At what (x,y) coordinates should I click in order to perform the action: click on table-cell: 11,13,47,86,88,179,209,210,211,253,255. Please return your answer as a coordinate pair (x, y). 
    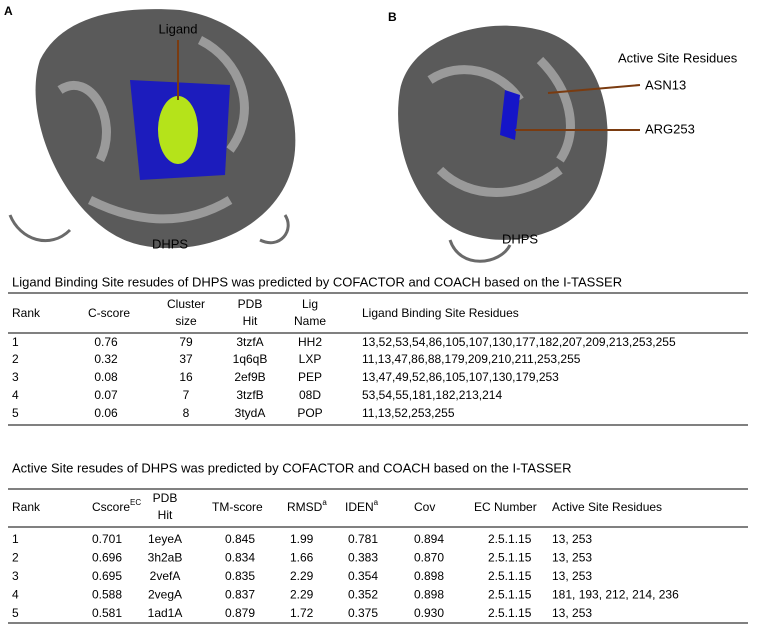
    Looking at the image, I should click on (471, 359).